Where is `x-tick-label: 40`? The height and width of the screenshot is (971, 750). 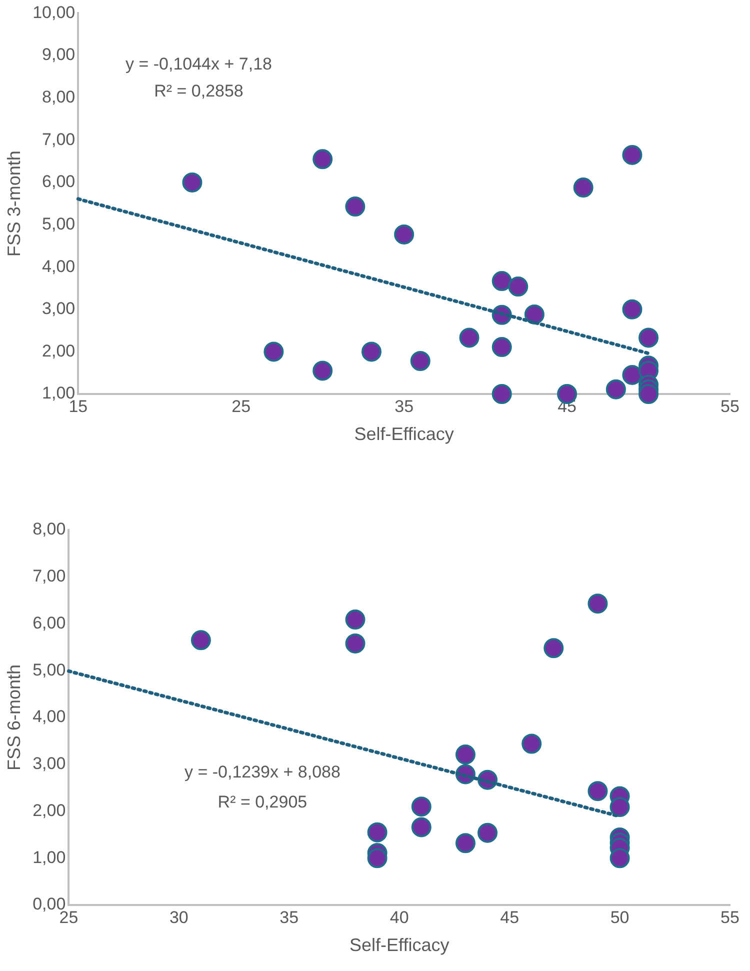 x-tick-label: 40 is located at coordinates (399, 917).